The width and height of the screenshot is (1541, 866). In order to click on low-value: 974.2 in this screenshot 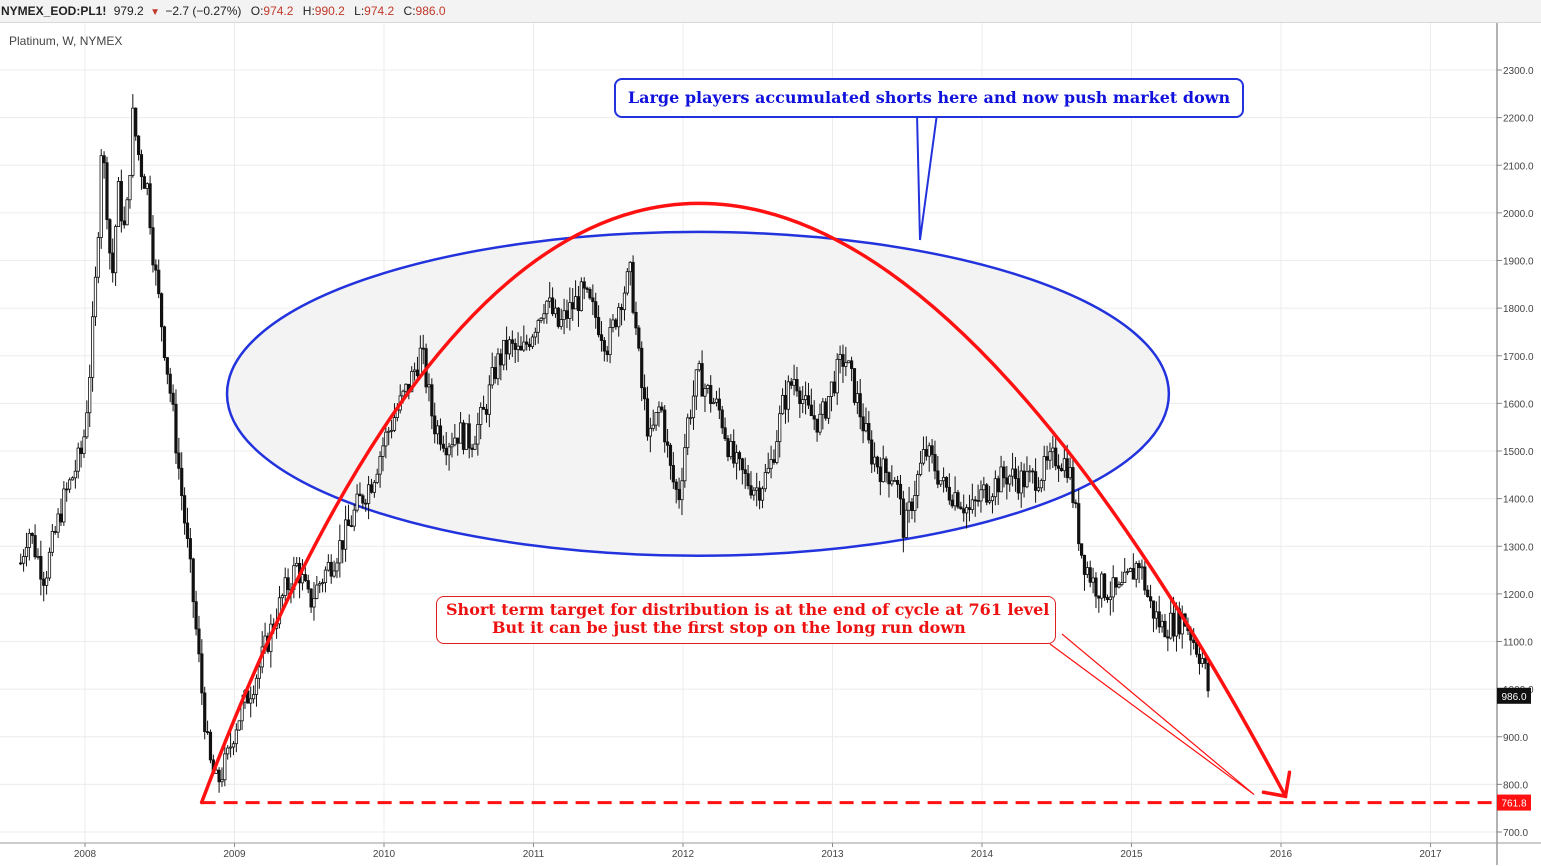, I will do `click(379, 11)`.